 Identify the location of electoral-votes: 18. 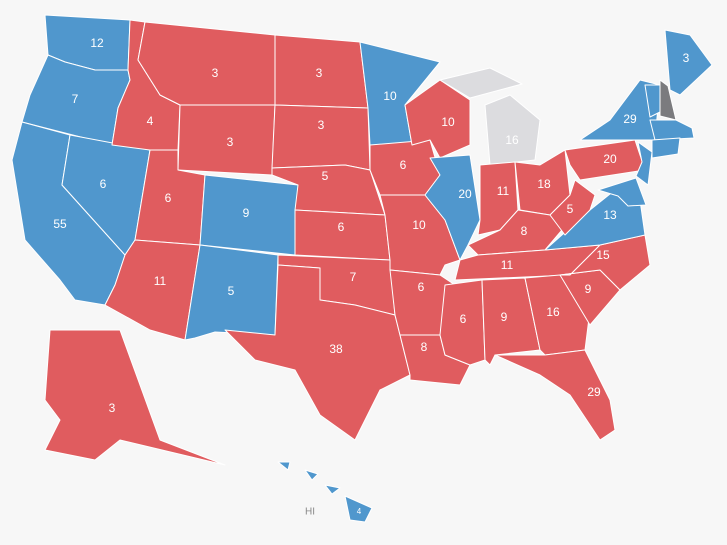
(544, 184).